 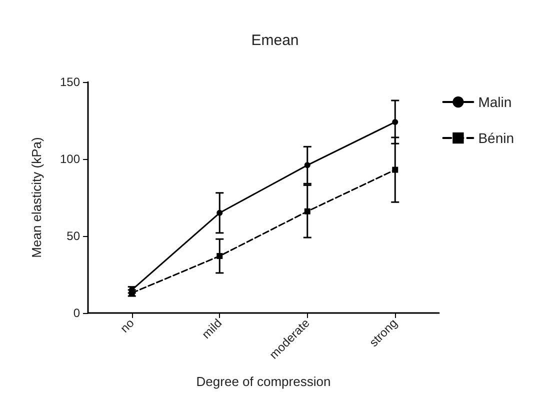 I want to click on y-tick-label: 150, so click(x=70, y=82).